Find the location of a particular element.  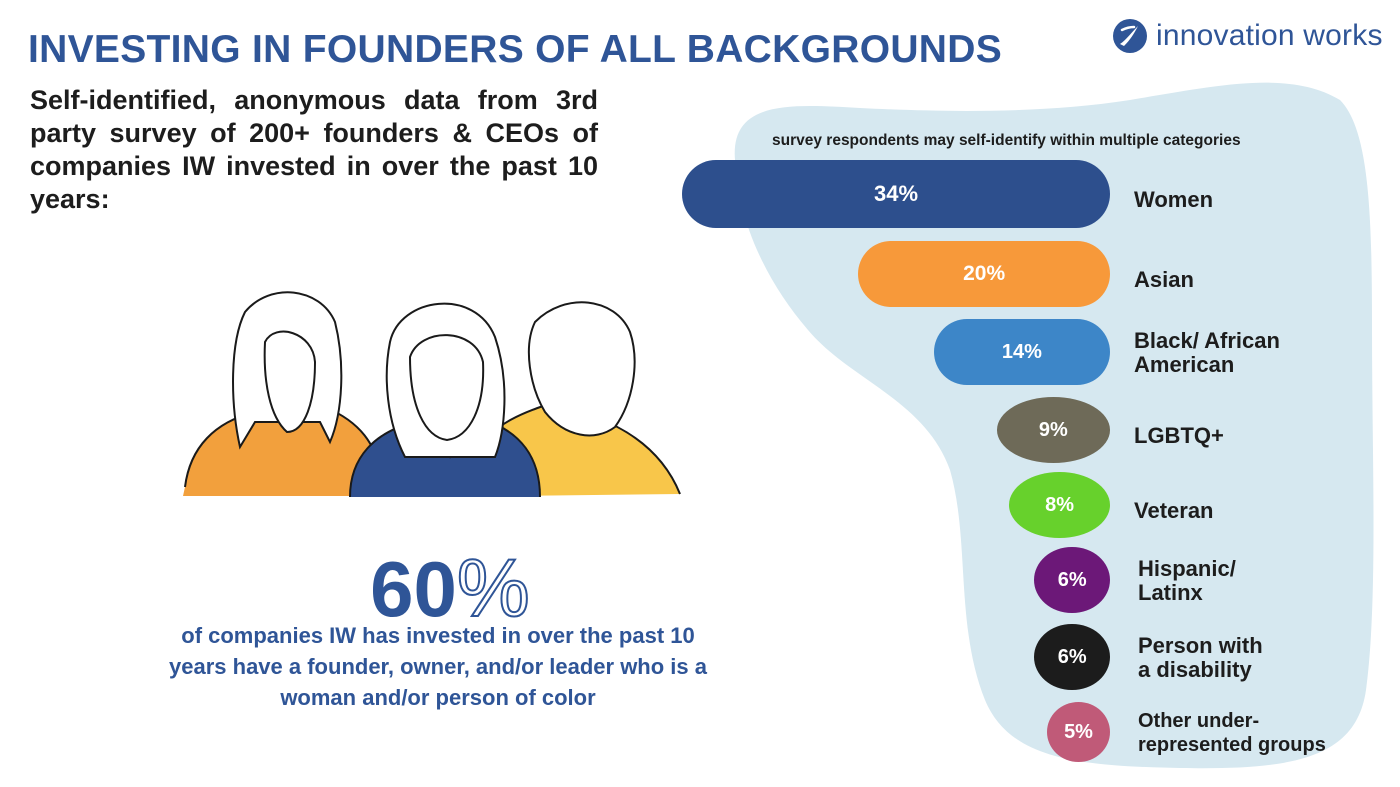

highlight-stat: 60% is located at coordinates (450, 589).